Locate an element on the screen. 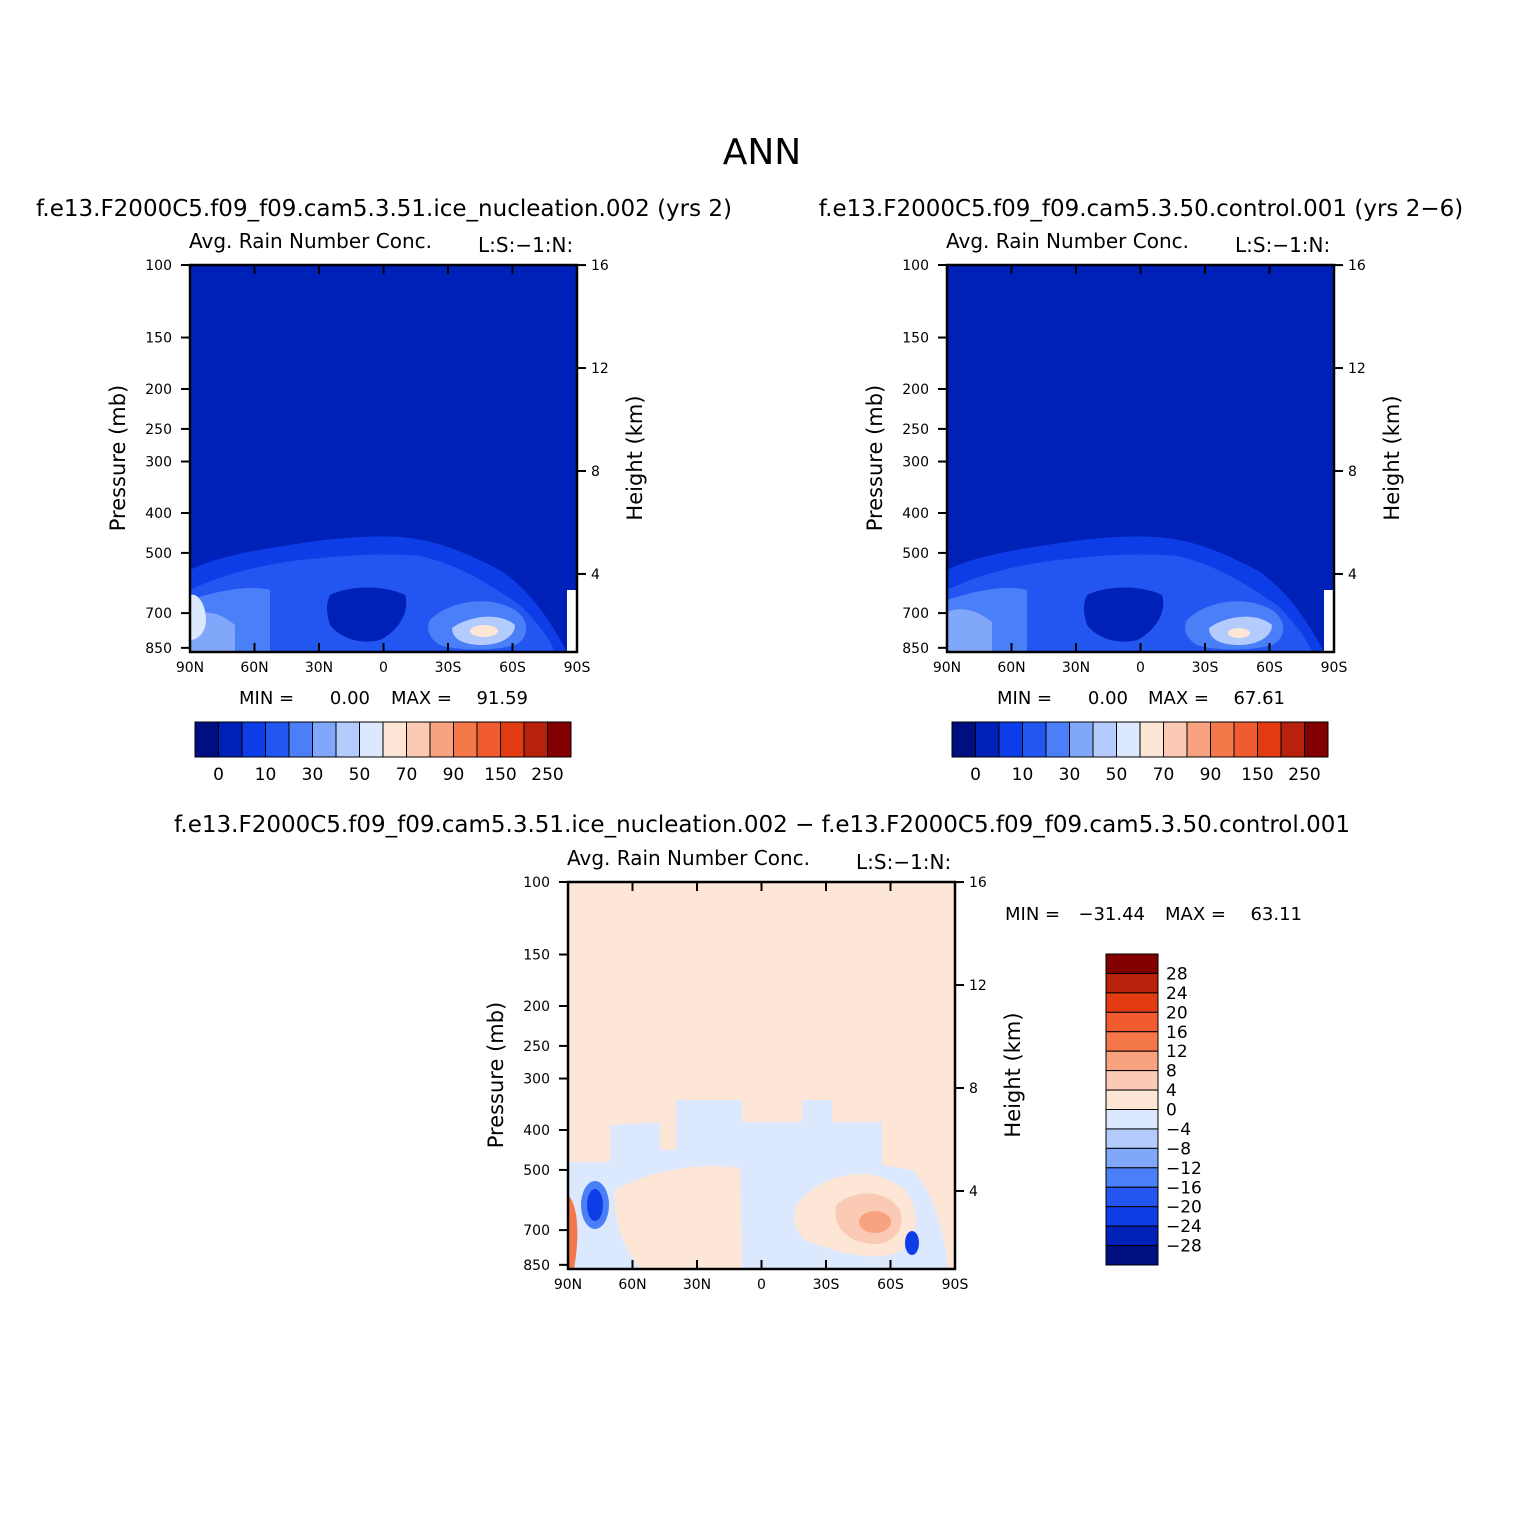 The image size is (1524, 1524). panel-1-contour-tropical-min is located at coordinates (367, 614).